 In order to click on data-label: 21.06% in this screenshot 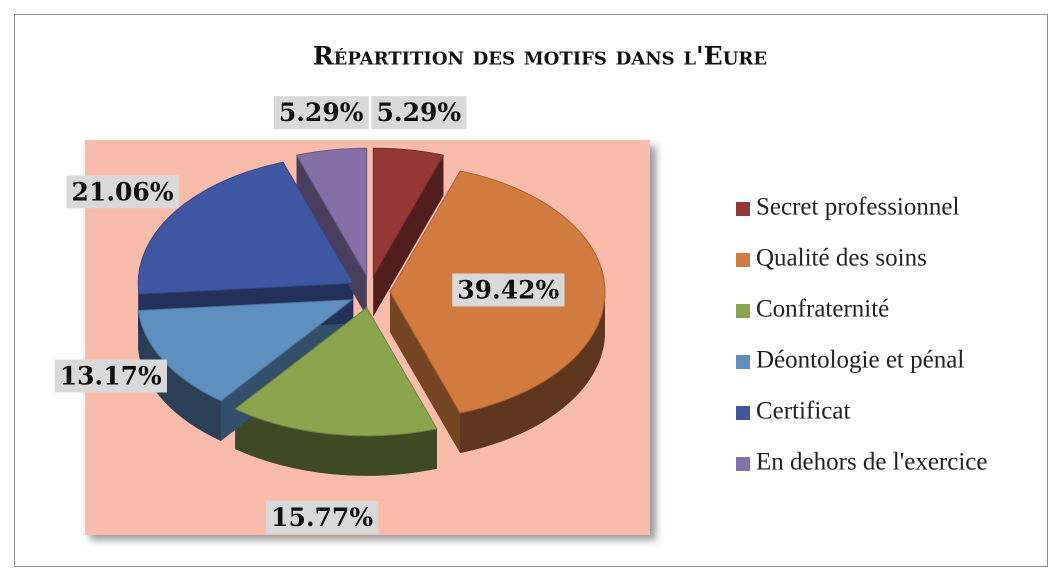, I will do `click(123, 191)`.